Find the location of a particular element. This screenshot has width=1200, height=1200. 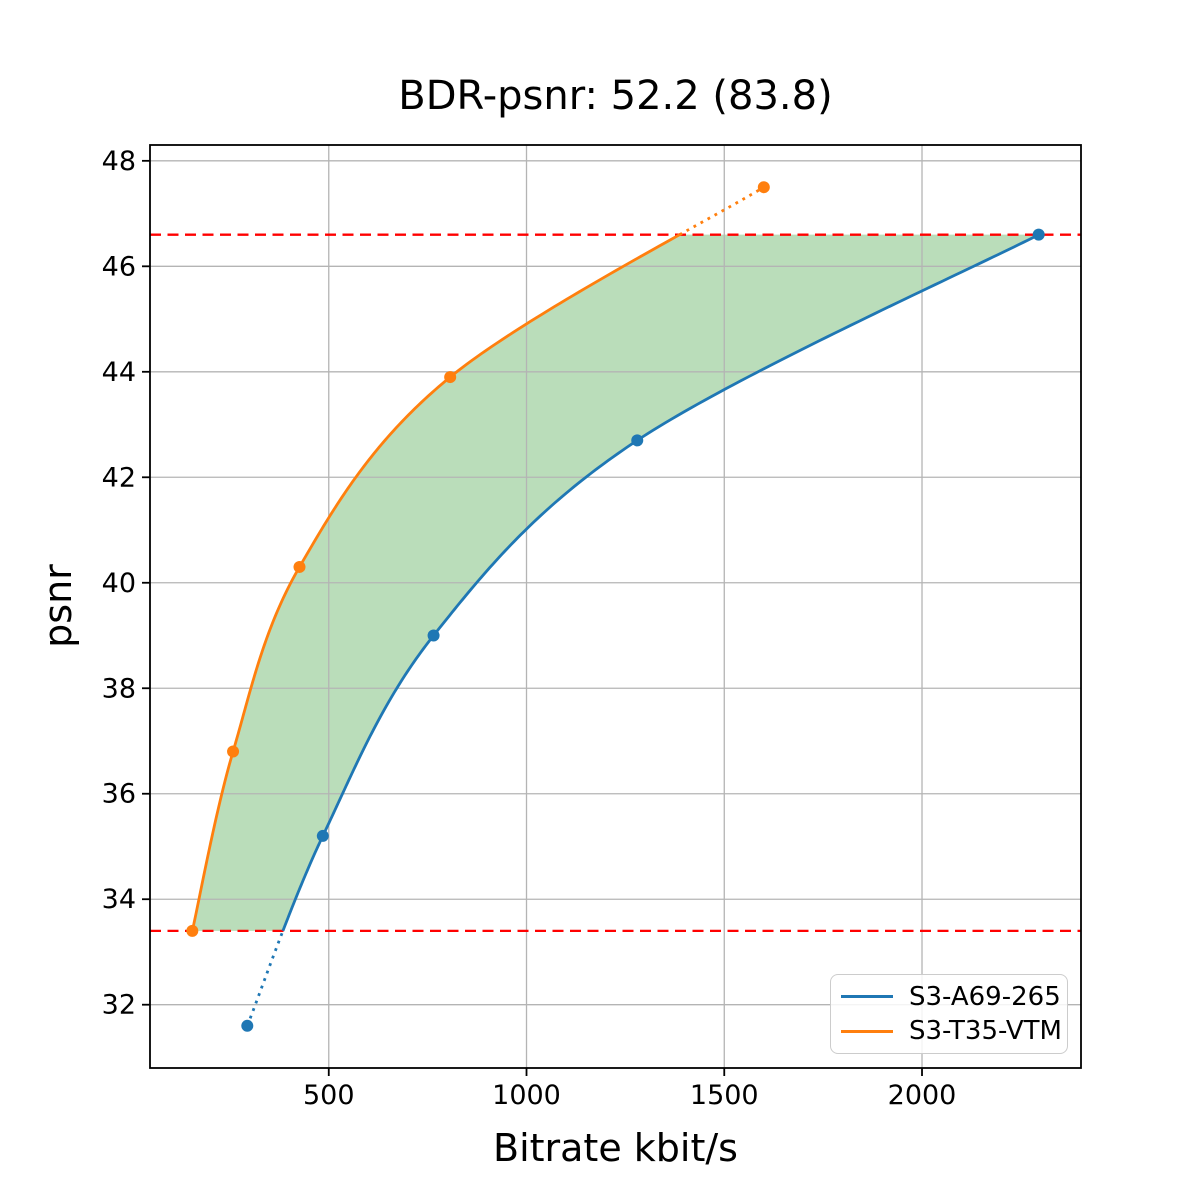

svg-text: 36 is located at coordinates (119, 794).